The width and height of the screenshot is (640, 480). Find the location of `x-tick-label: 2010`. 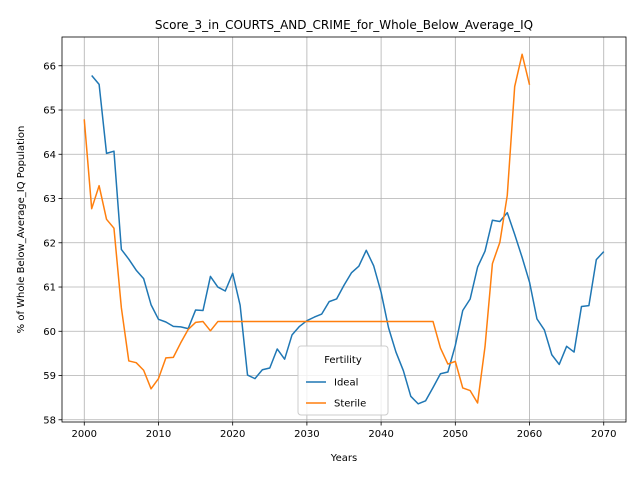

x-tick-label: 2010 is located at coordinates (158, 434).